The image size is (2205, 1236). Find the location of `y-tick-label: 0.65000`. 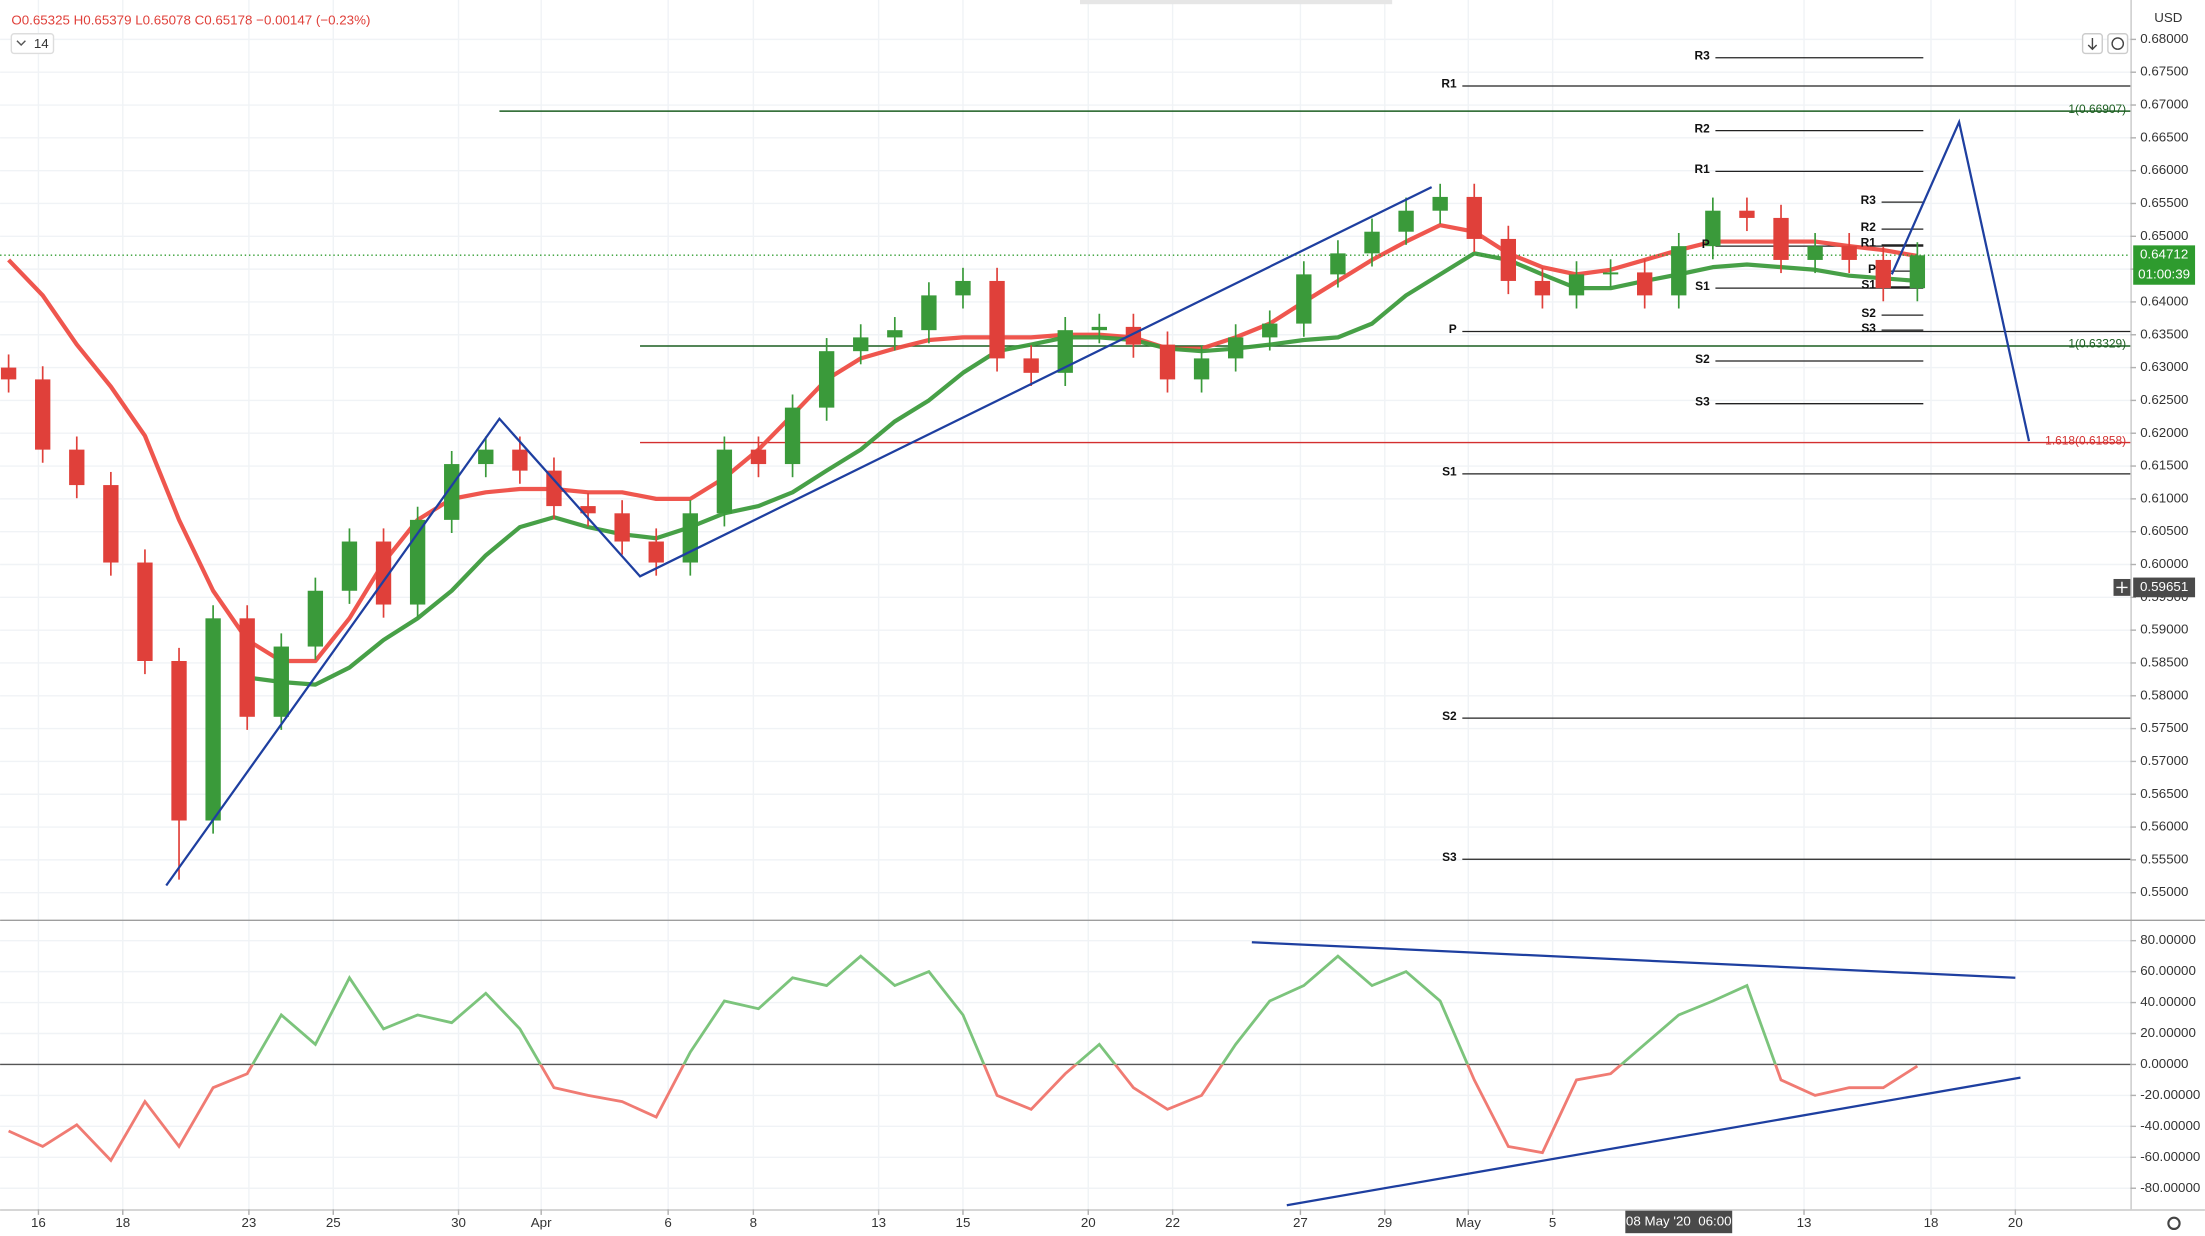

y-tick-label: 0.65000 is located at coordinates (2164, 235).